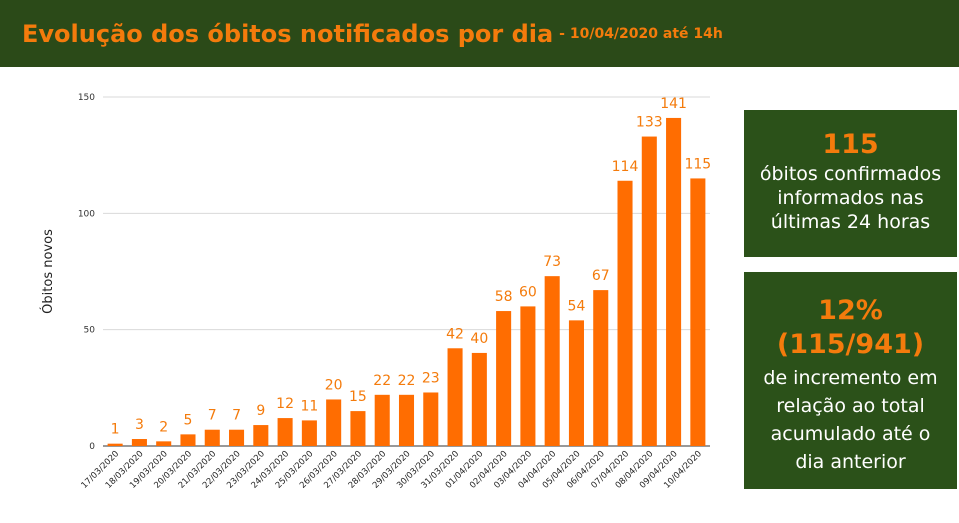 This screenshot has height=523, width=959. I want to click on data-label: 133, so click(649, 123).